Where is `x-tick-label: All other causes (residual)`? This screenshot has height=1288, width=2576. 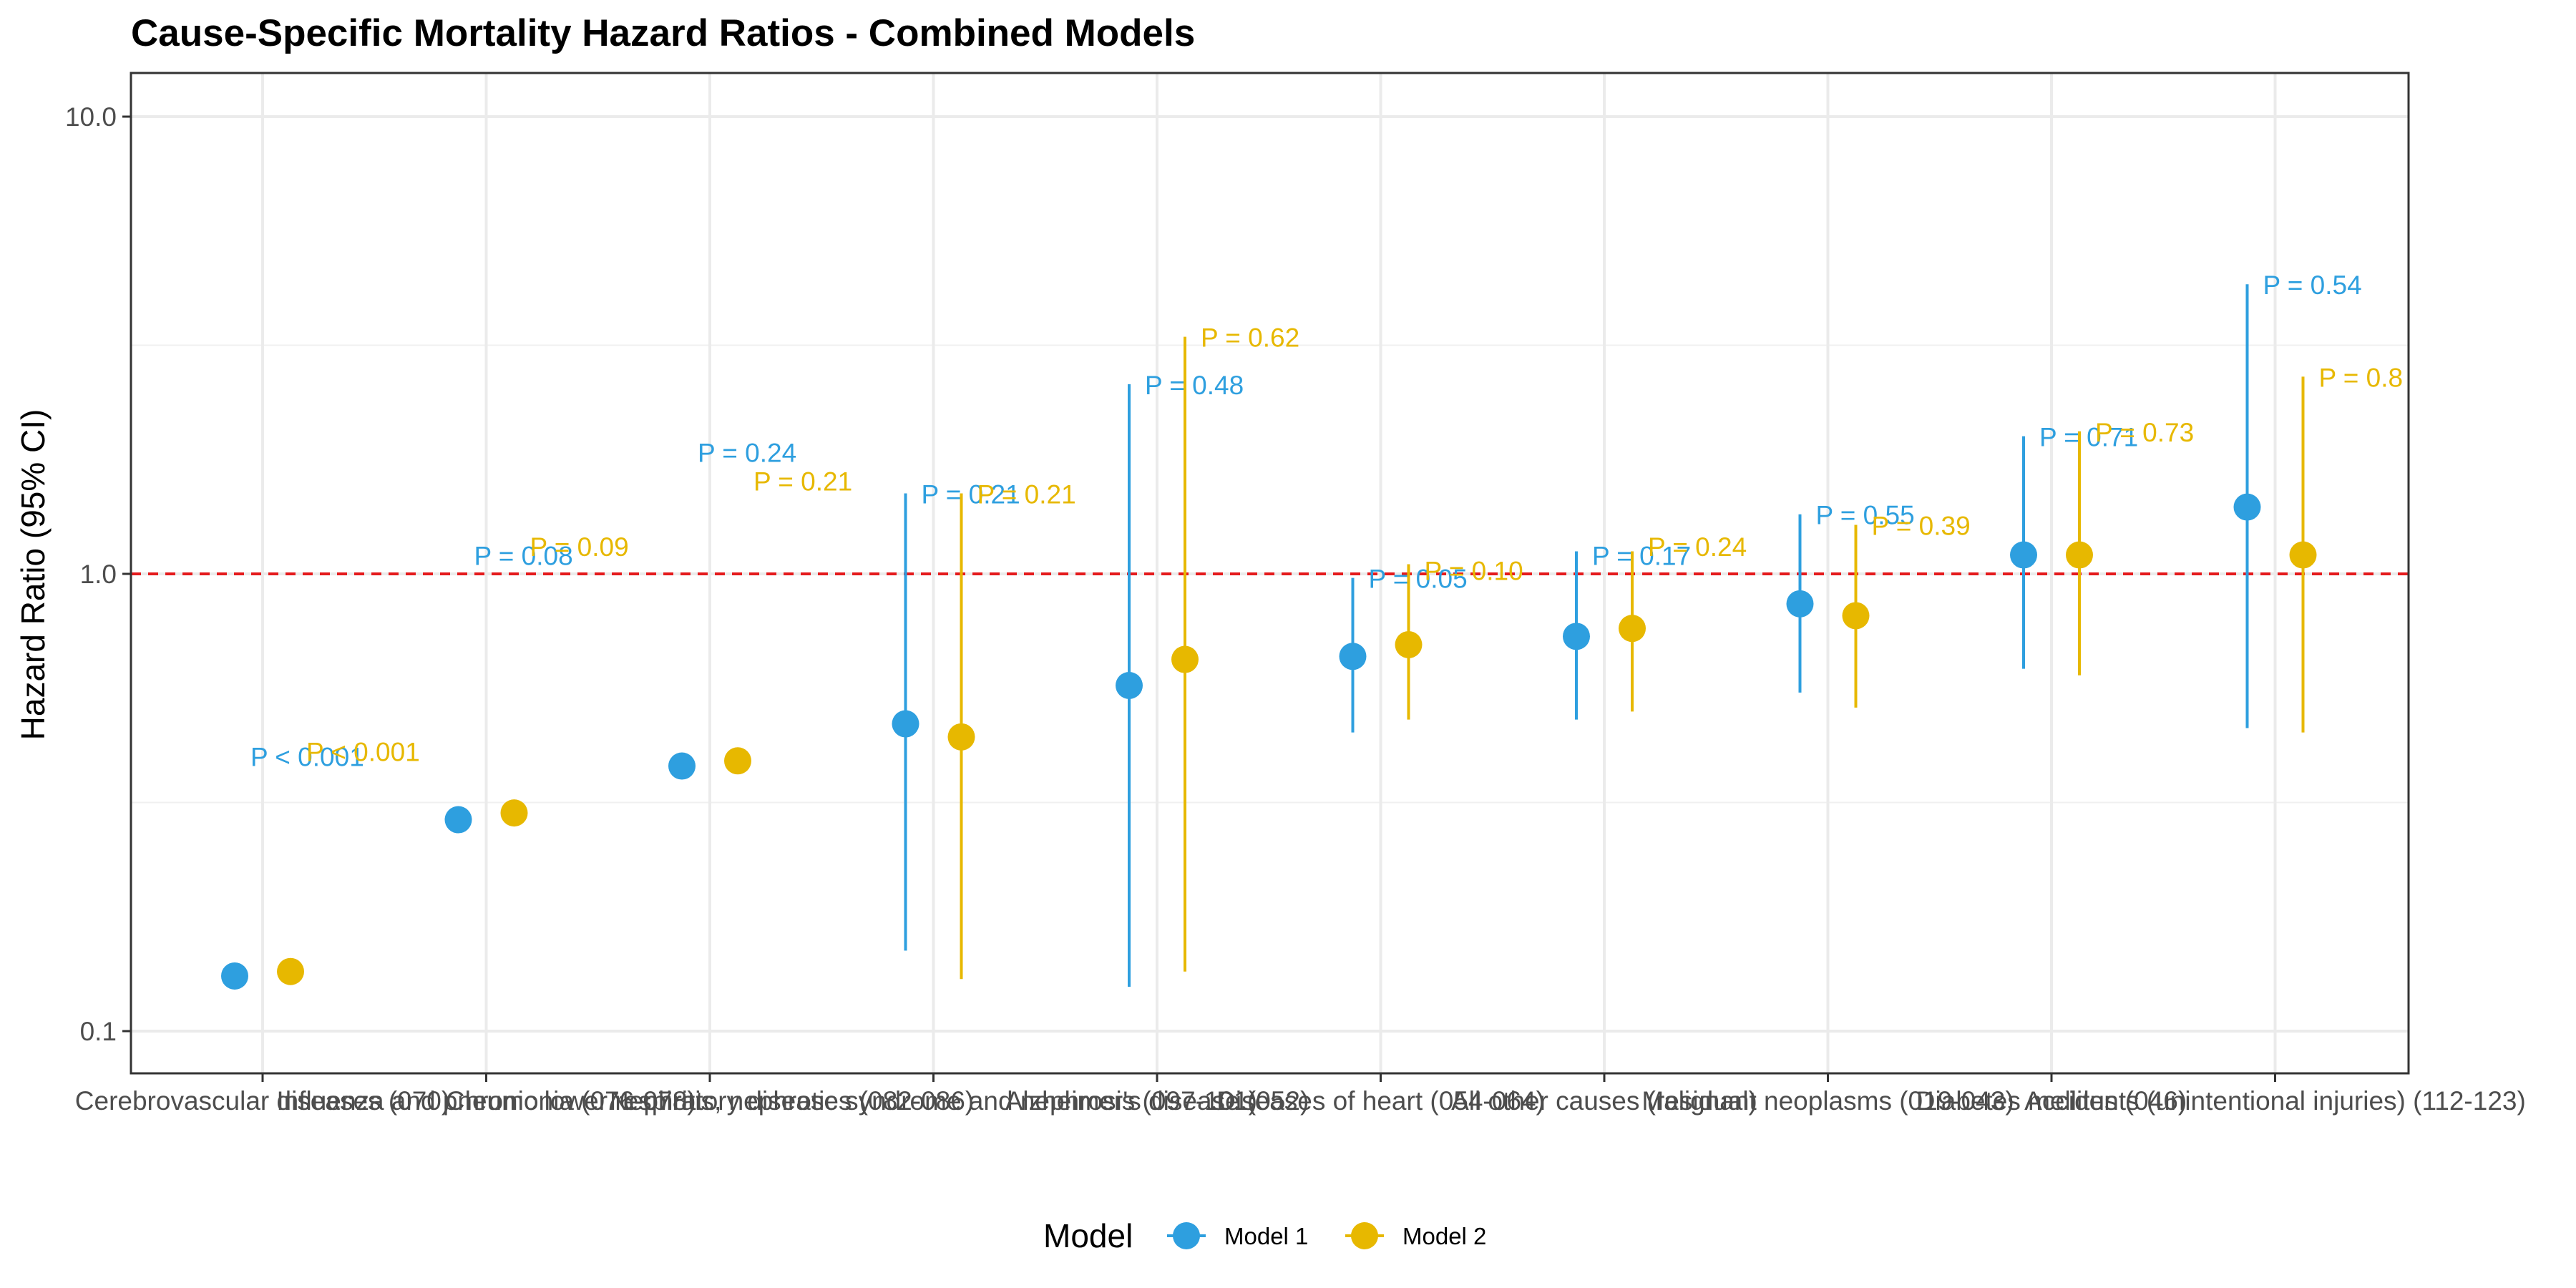
x-tick-label: All other causes (residual) is located at coordinates (1604, 1101).